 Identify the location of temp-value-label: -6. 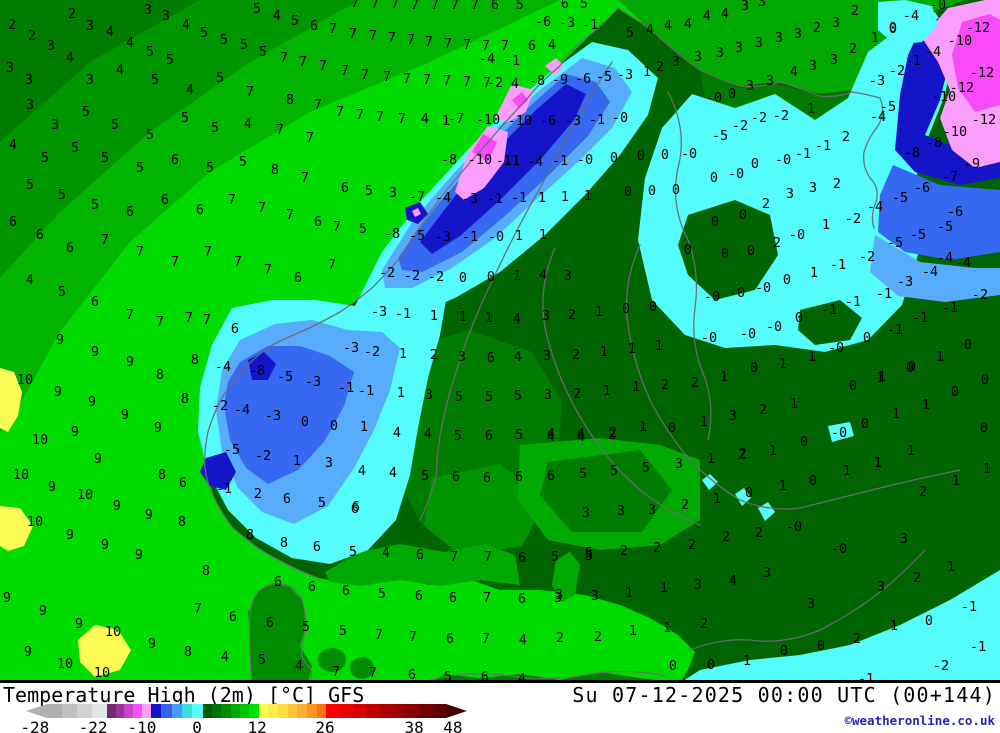
(583, 79).